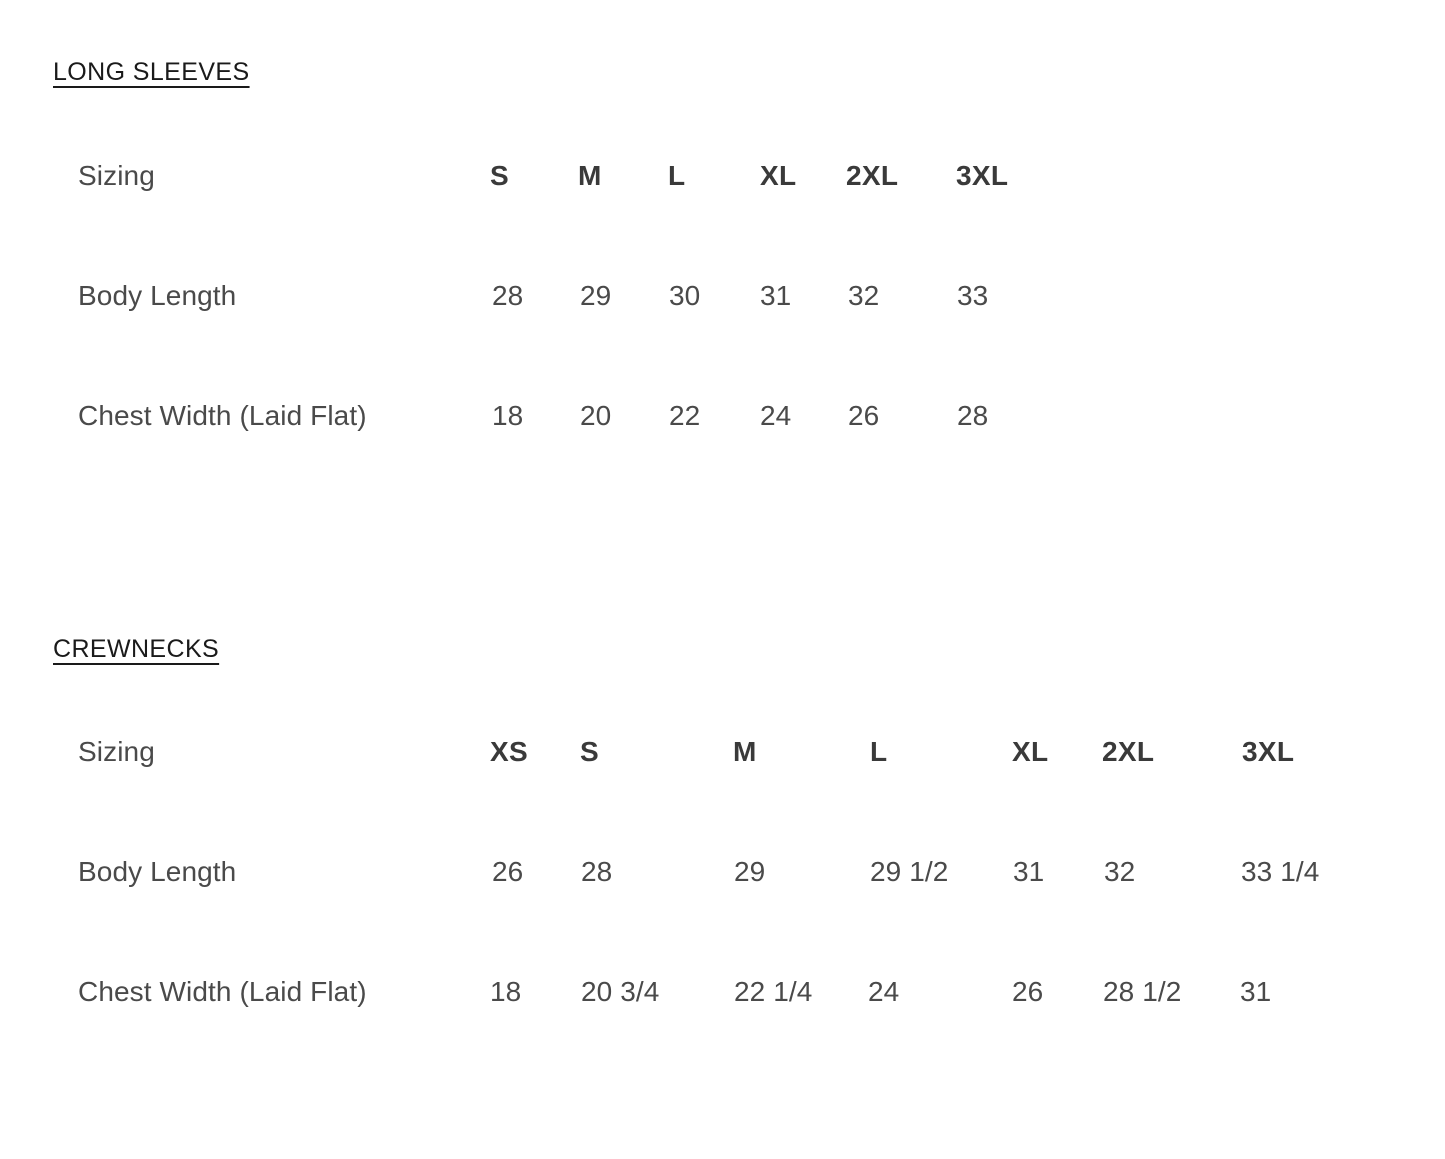 The height and width of the screenshot is (1159, 1445). I want to click on cell-chest-width-2xl: 28 1/2, so click(1142, 991).